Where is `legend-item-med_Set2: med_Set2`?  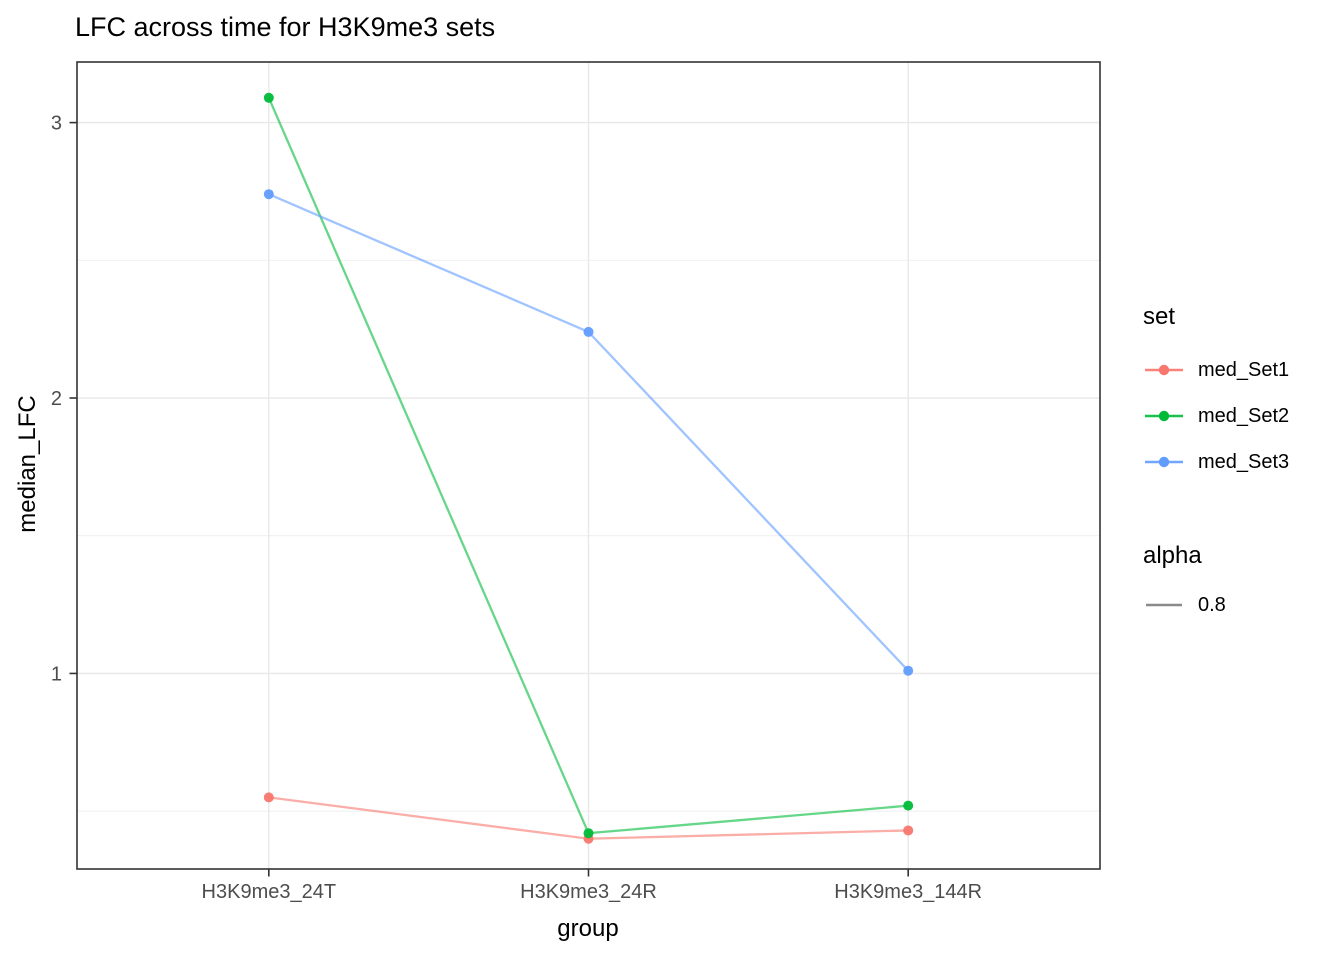 legend-item-med_Set2: med_Set2 is located at coordinates (1243, 416).